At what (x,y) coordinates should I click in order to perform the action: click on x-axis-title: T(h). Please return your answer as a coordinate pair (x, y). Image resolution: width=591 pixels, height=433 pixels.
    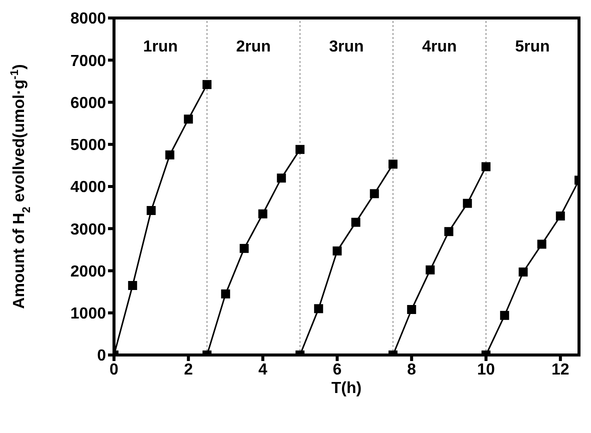
    Looking at the image, I should click on (346, 388).